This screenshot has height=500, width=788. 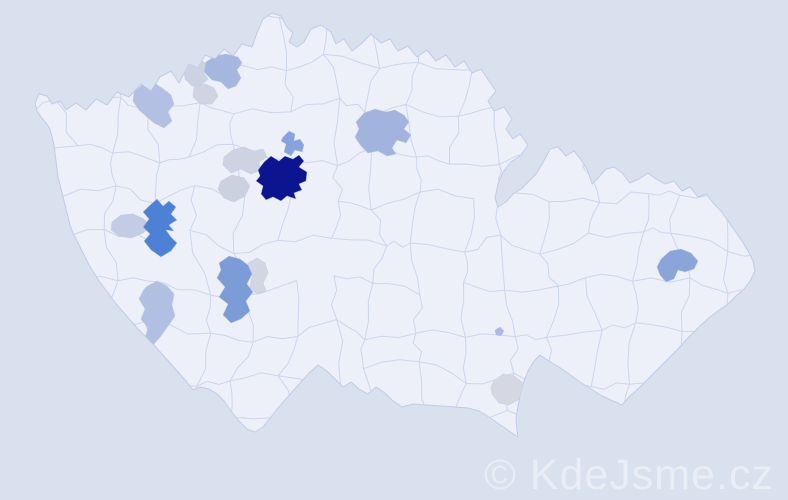 I want to click on highlighted-district-d5, so click(x=205, y=94).